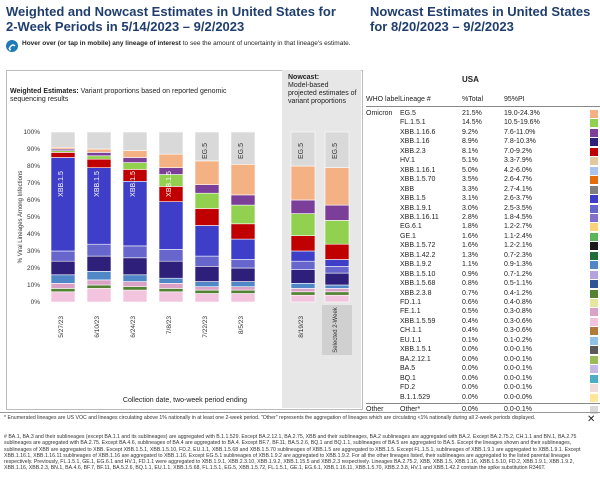 Image resolution: width=600 pixels, height=487 pixels. Describe the element at coordinates (483, 152) in the screenshot. I see `table-row: XBB.2.3 8.1% 7.0-9.2%` at that location.